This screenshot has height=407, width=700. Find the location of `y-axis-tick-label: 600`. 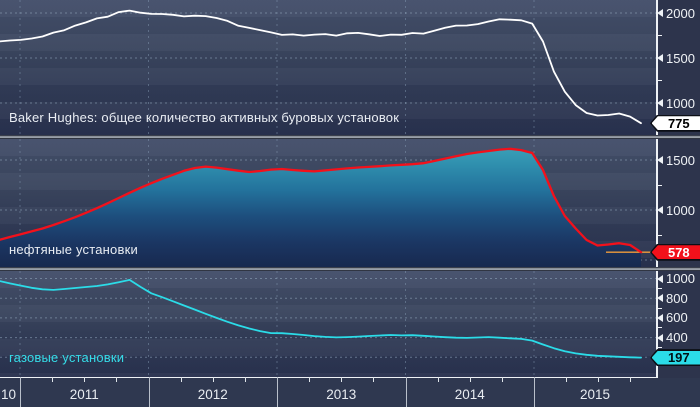

y-axis-tick-label: 600 is located at coordinates (672, 318).